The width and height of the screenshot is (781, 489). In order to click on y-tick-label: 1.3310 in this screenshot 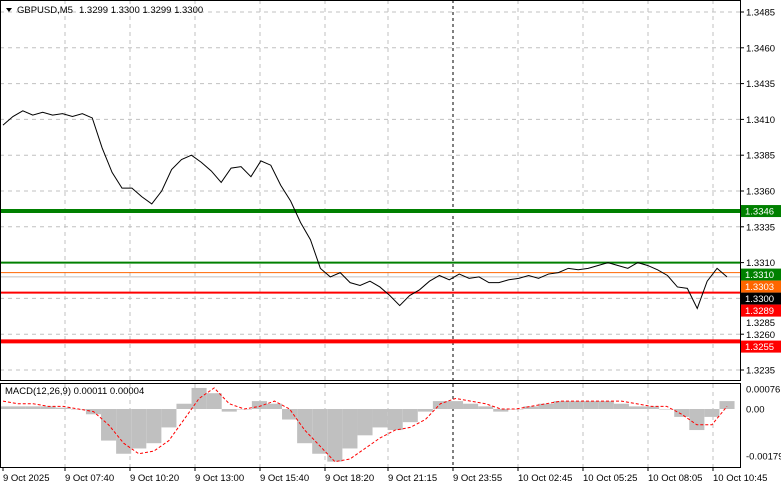, I will do `click(760, 263)`.